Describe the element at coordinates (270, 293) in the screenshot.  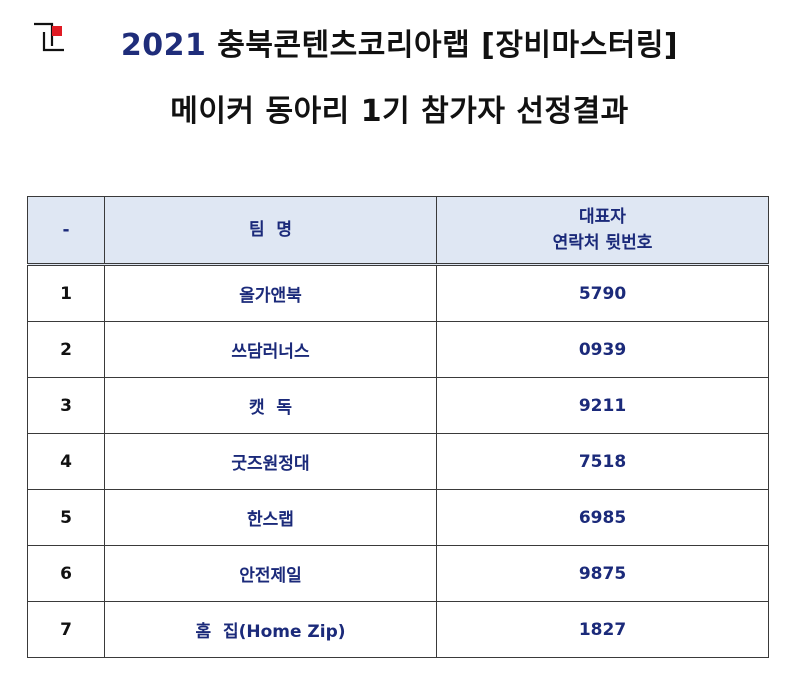
I see `team-name: 올가앤북` at that location.